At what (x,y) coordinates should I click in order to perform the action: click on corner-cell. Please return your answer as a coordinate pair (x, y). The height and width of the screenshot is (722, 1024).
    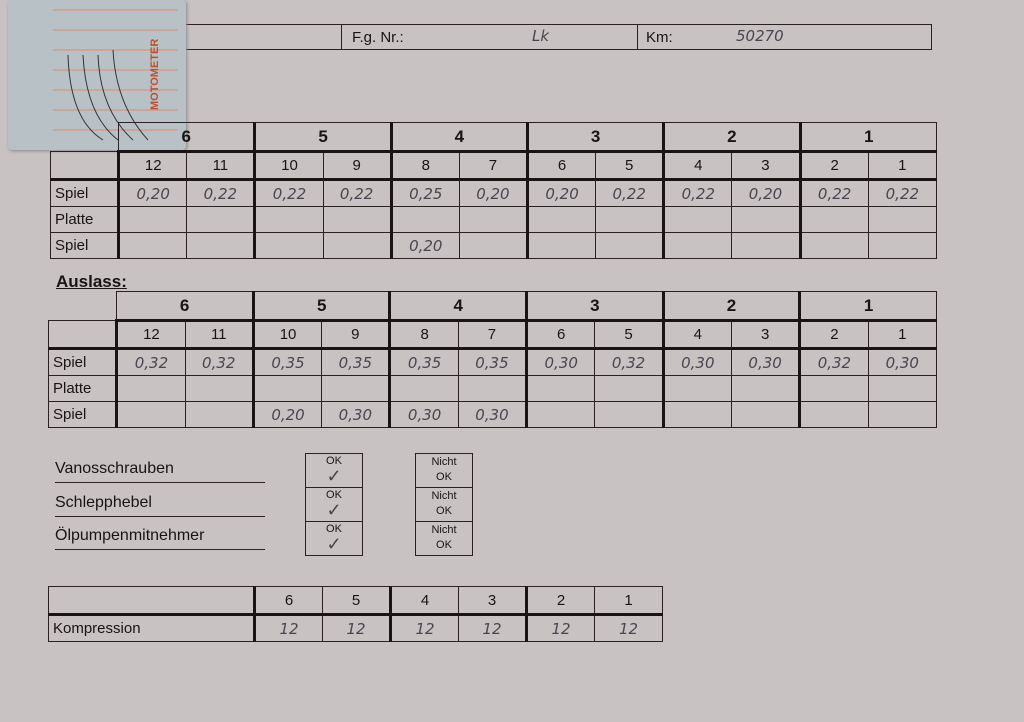
    Looking at the image, I should click on (84, 166).